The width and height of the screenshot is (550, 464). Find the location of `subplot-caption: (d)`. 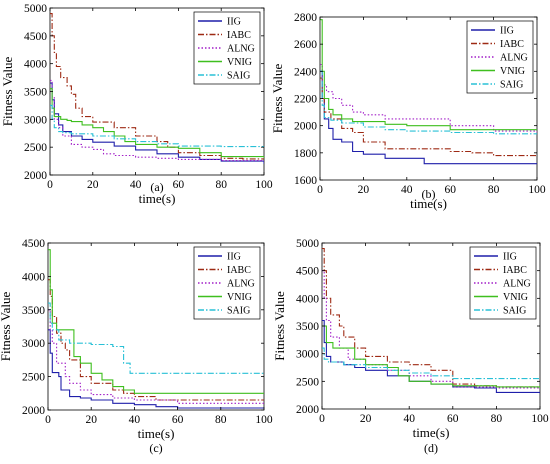

subplot-caption: (d) is located at coordinates (431, 448).